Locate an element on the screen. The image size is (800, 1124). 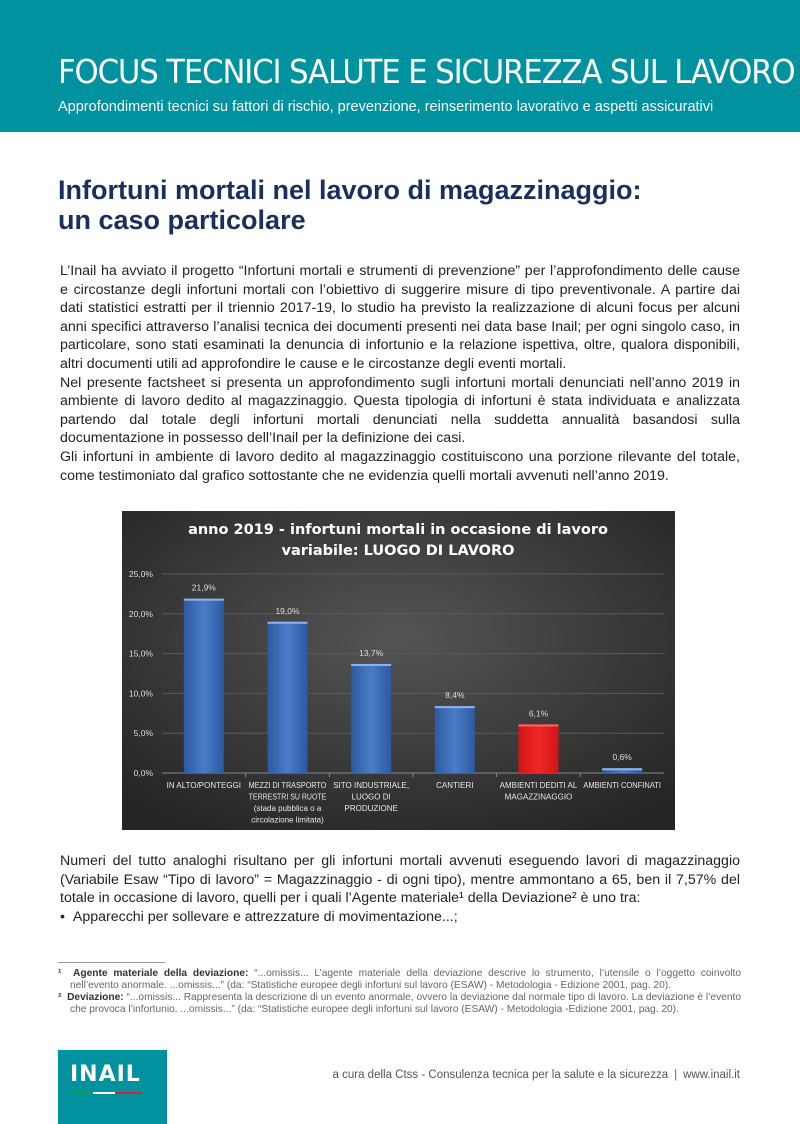
y-tick-label: 5,0% is located at coordinates (144, 733).